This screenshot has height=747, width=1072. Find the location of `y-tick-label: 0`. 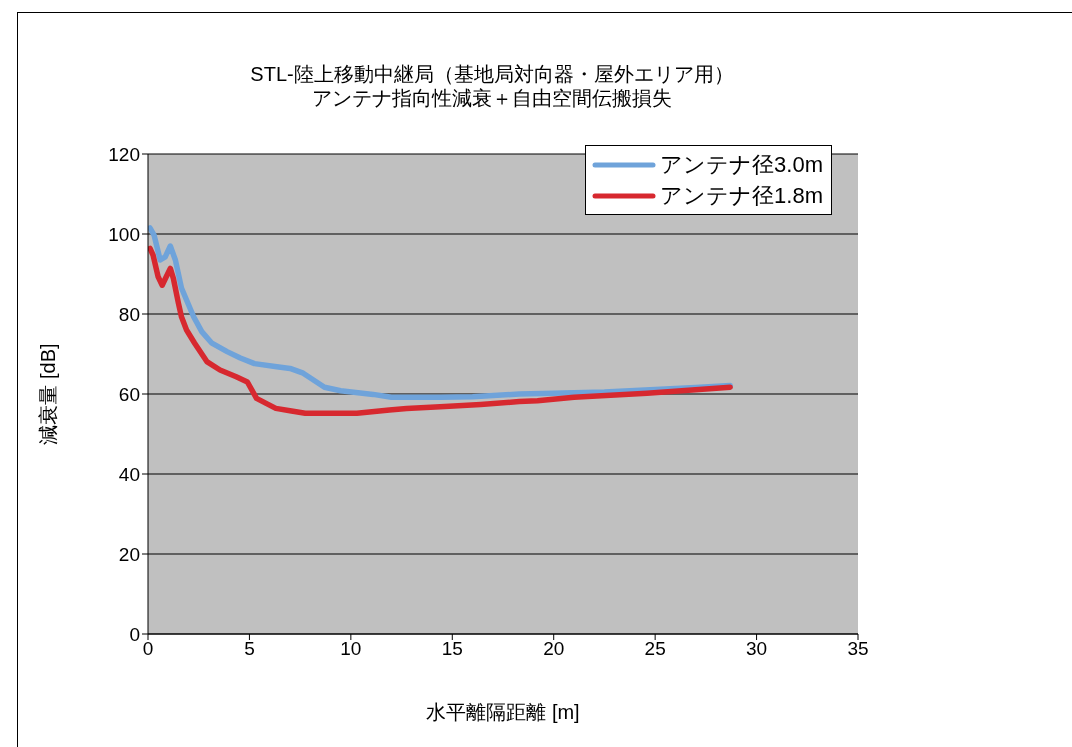

y-tick-label: 0 is located at coordinates (134, 634).